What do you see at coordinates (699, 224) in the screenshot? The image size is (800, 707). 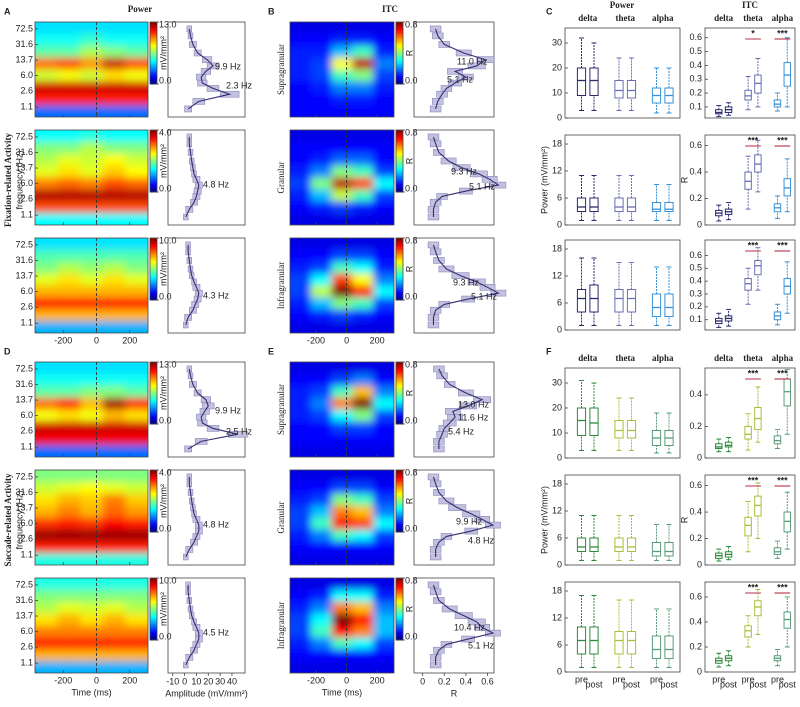 I see `y-tick-label: 0` at bounding box center [699, 224].